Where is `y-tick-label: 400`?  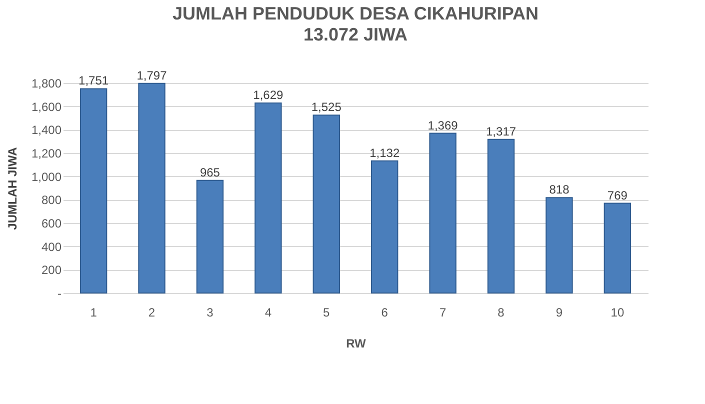
y-tick-label: 400 is located at coordinates (51, 247).